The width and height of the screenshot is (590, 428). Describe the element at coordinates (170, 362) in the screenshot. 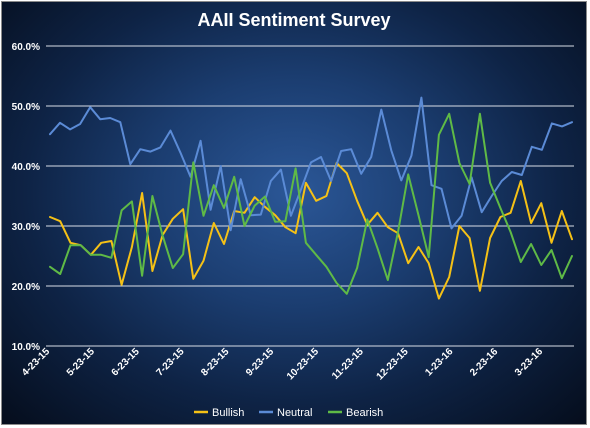

I see `x-tick-label: 7-23-15` at that location.